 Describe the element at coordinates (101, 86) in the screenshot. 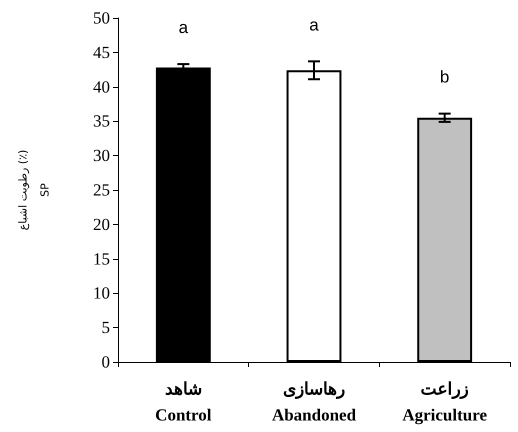

I see `y-tick-label: 40` at that location.